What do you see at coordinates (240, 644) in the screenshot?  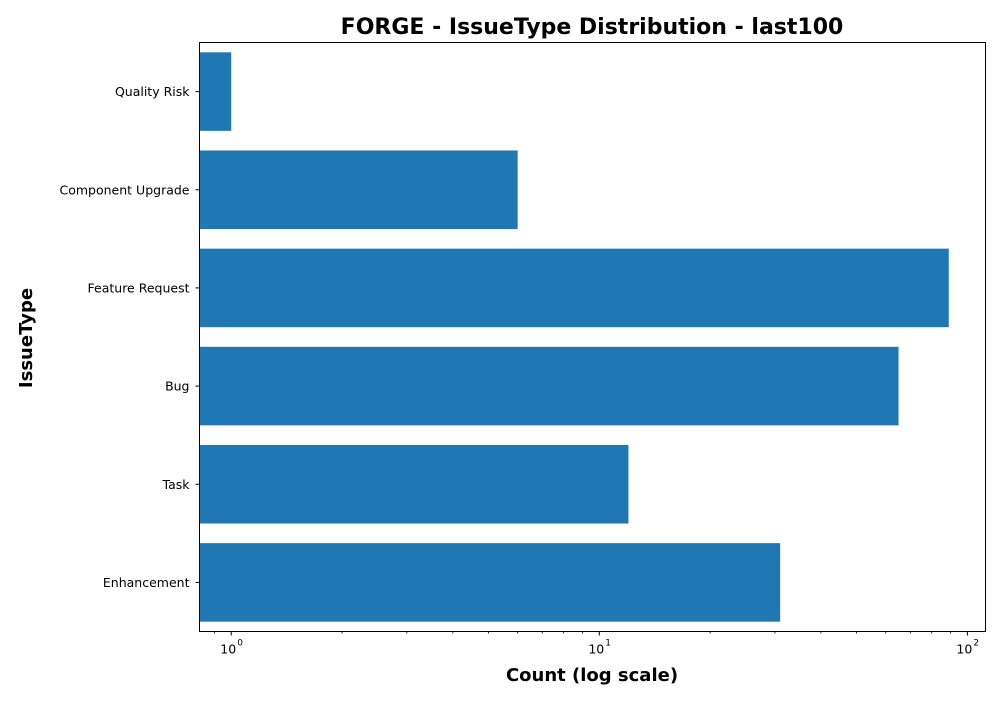 I see `x-tick-exponent: 0` at bounding box center [240, 644].